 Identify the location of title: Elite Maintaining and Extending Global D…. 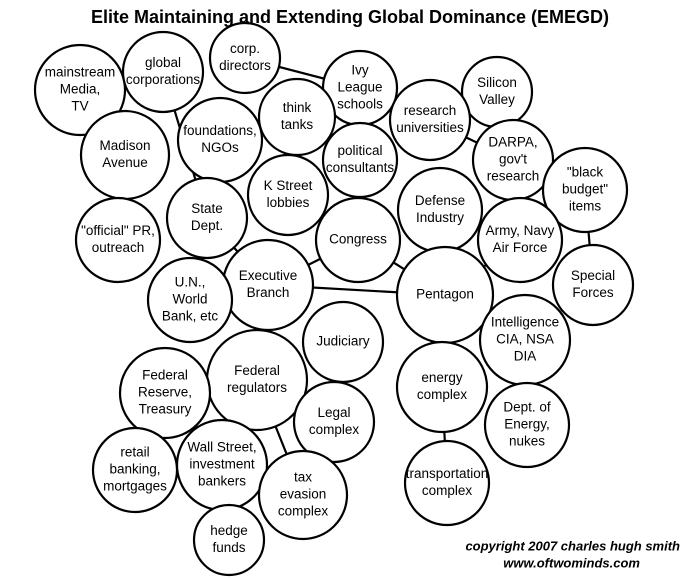
(350, 17).